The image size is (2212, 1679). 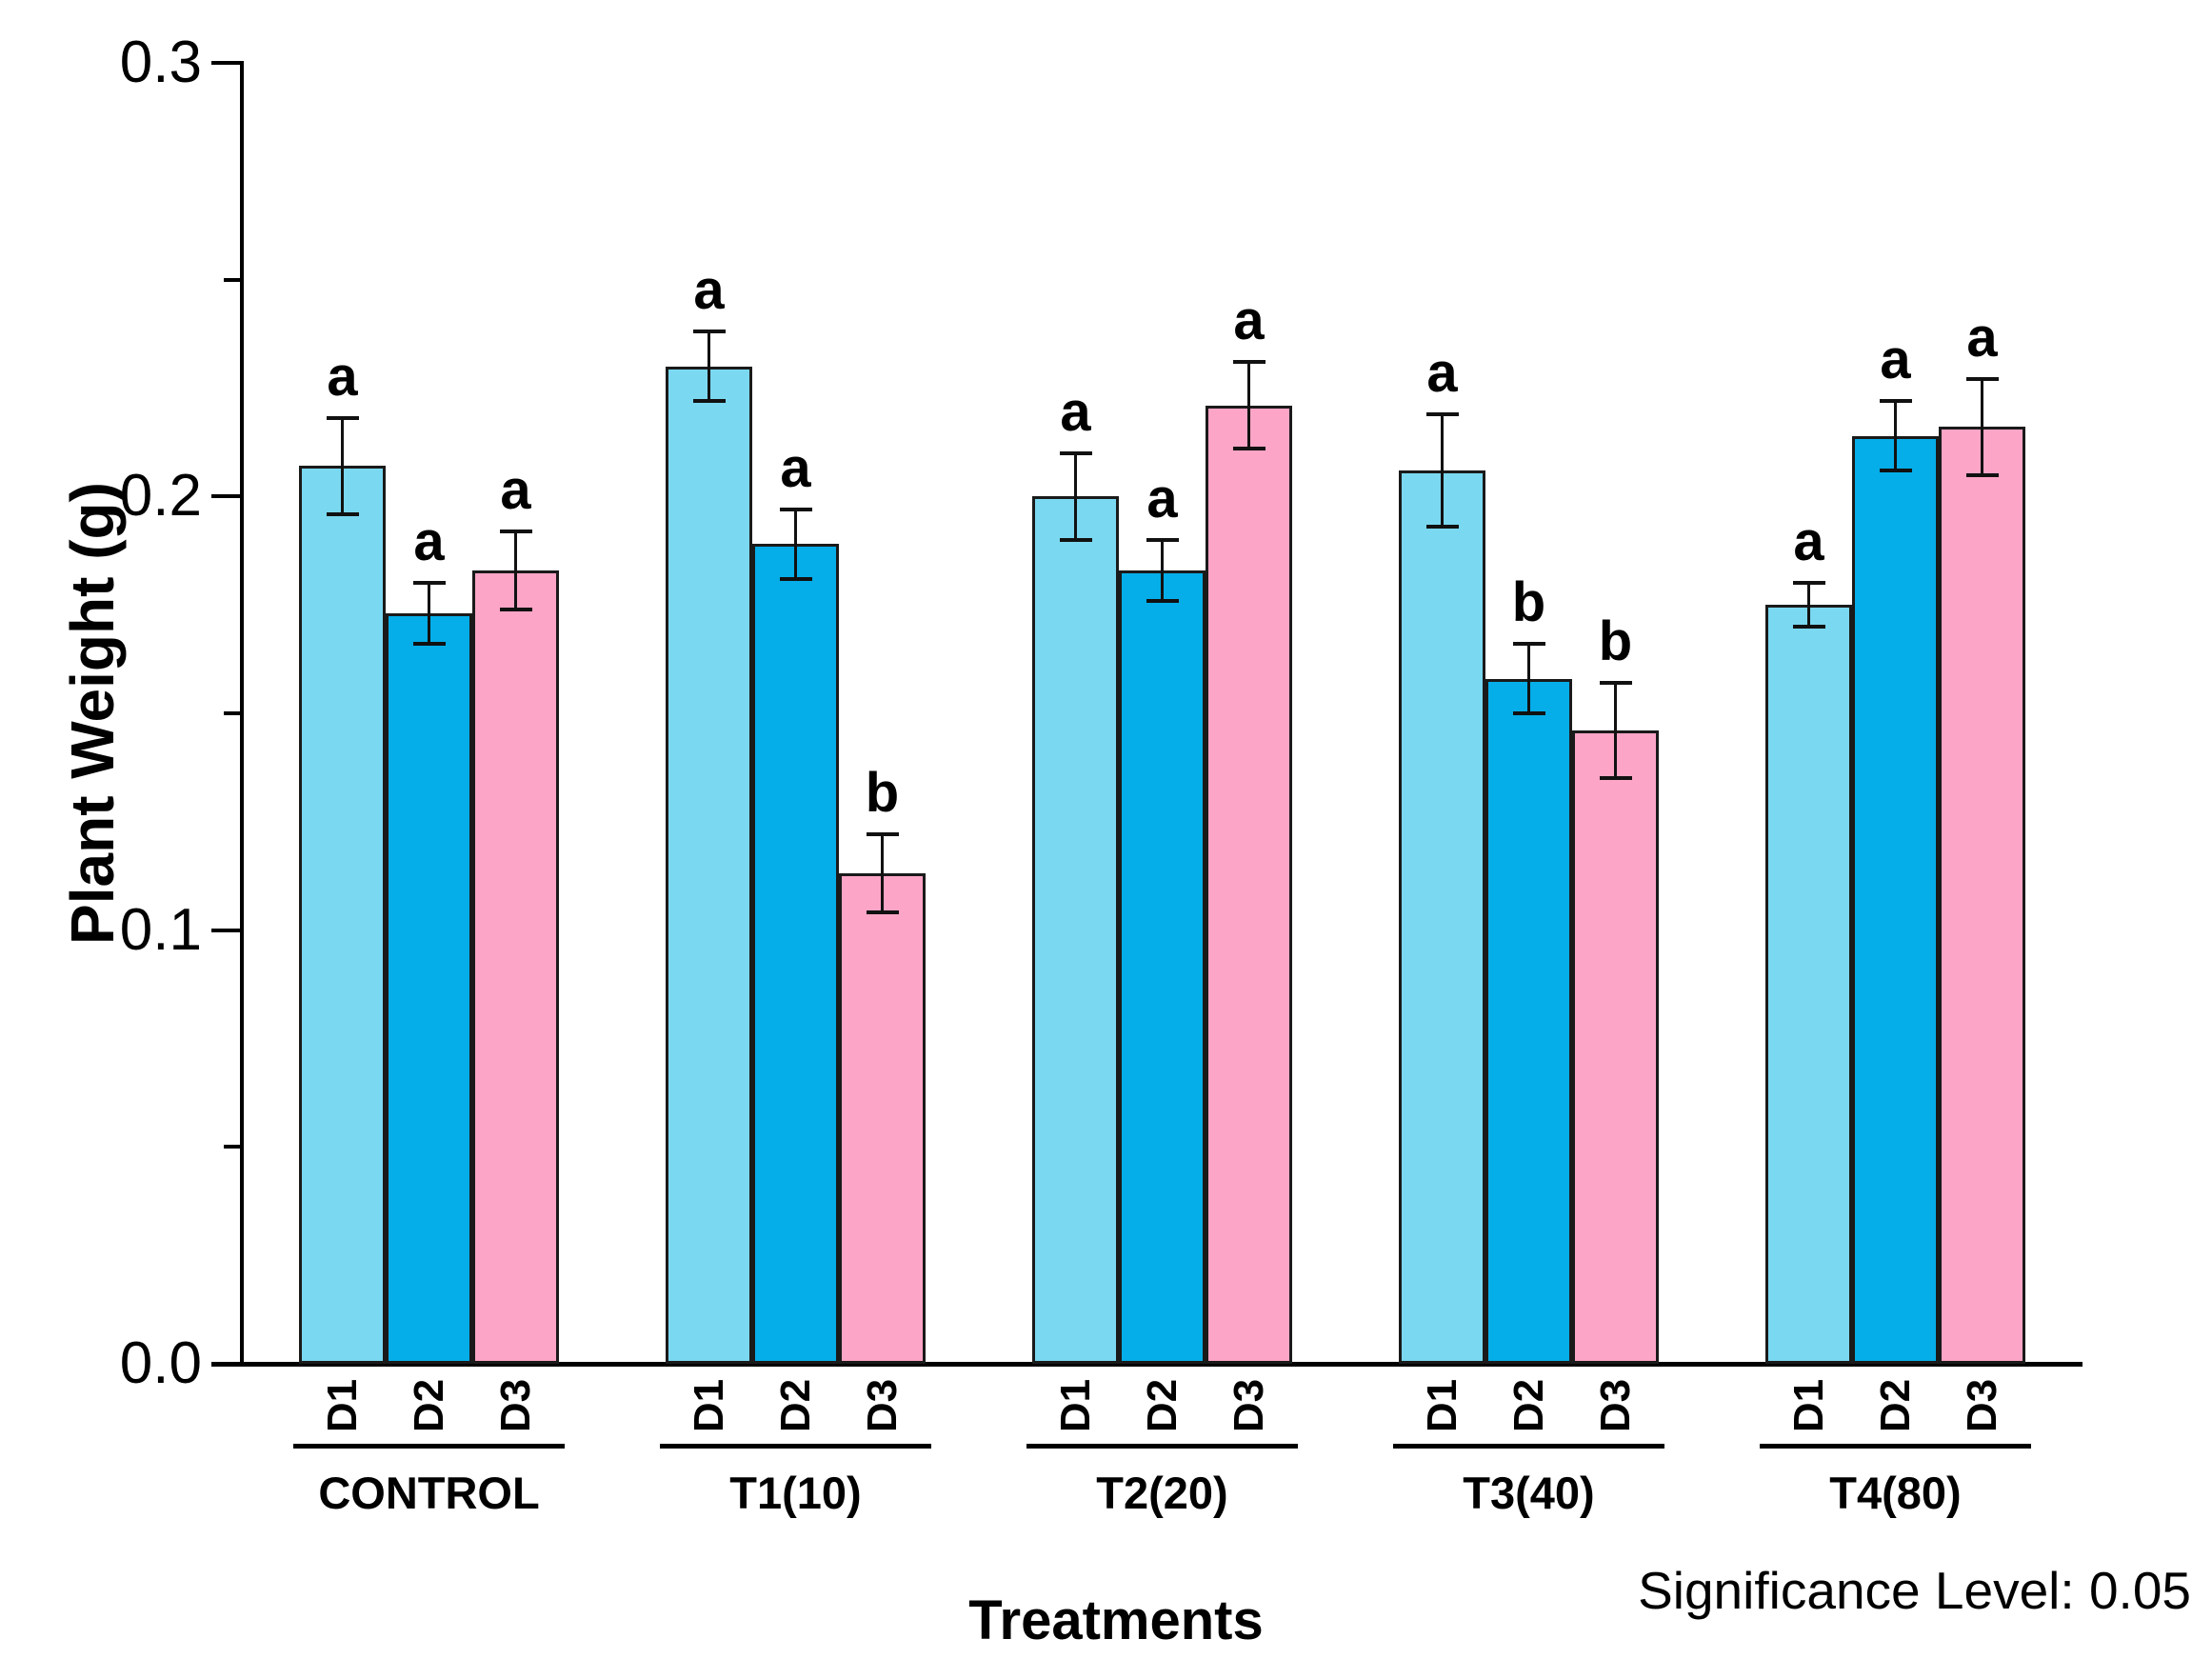 I want to click on y-tick-label: 0.1, so click(x=160, y=929).